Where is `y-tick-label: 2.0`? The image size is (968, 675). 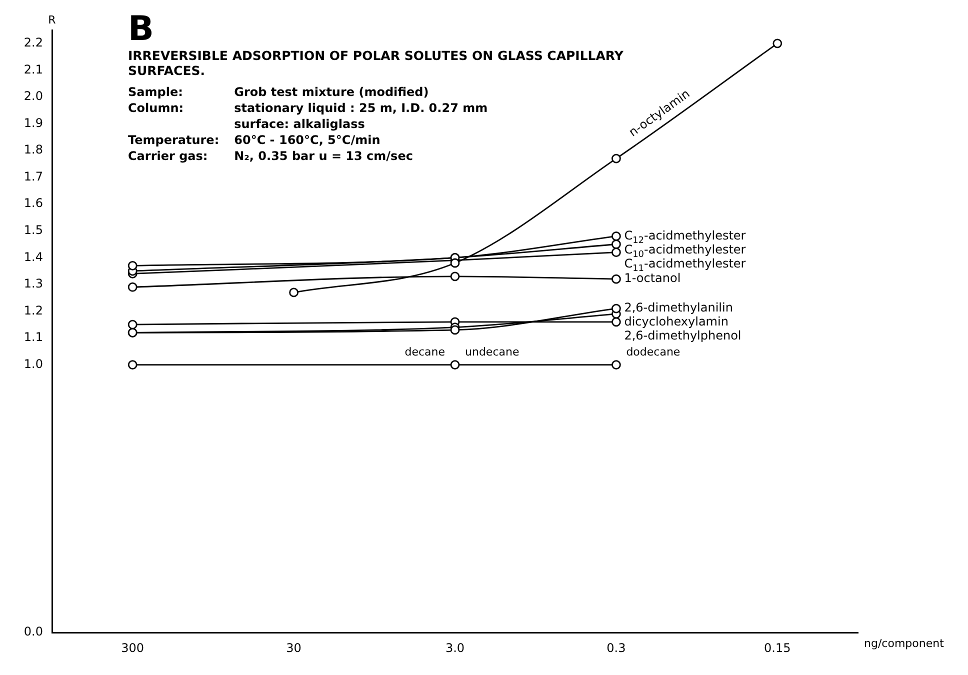 y-tick-label: 2.0 is located at coordinates (33, 96).